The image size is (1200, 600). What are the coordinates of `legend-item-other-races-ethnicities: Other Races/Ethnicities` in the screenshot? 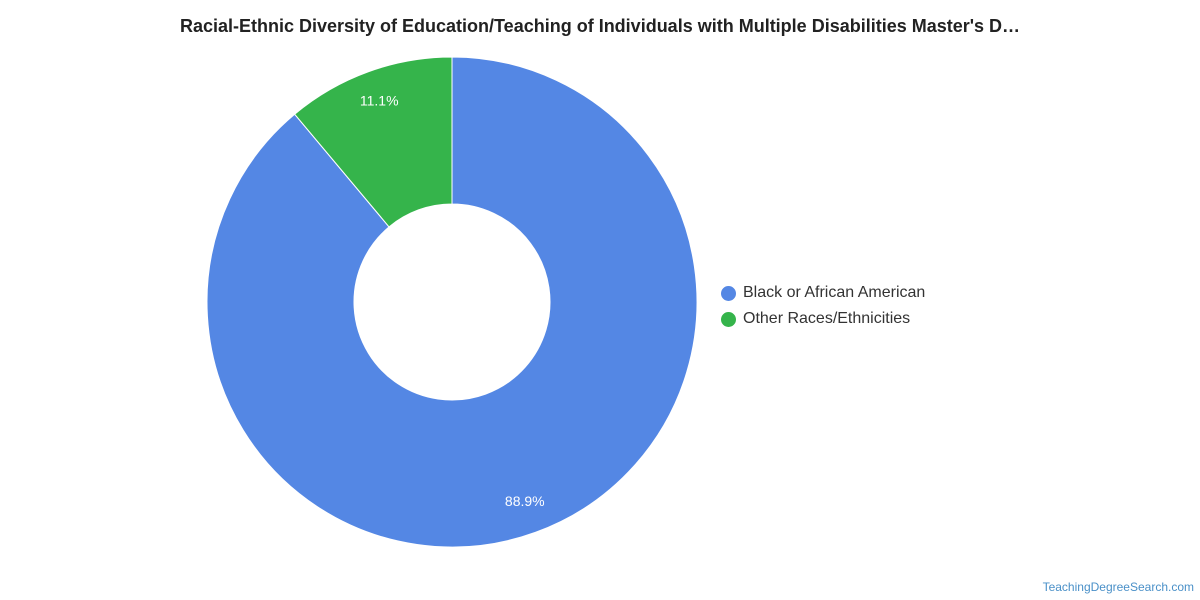 It's located at (823, 319).